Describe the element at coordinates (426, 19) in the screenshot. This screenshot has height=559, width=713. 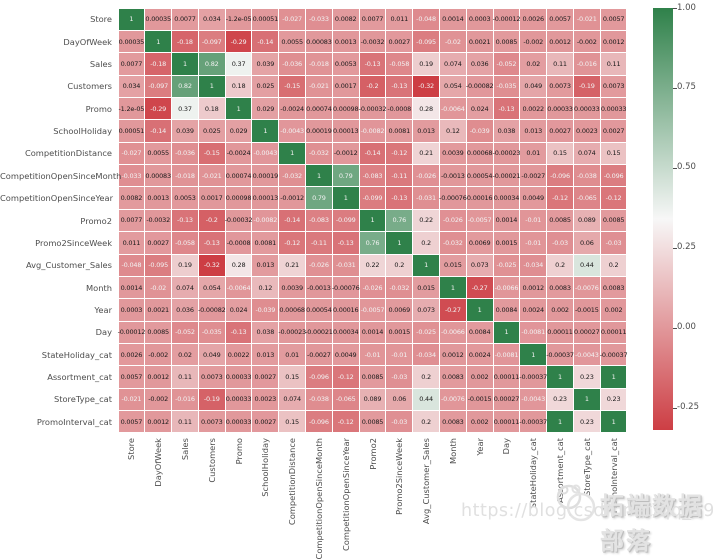
I see `heatmap-cell: -0.048` at that location.